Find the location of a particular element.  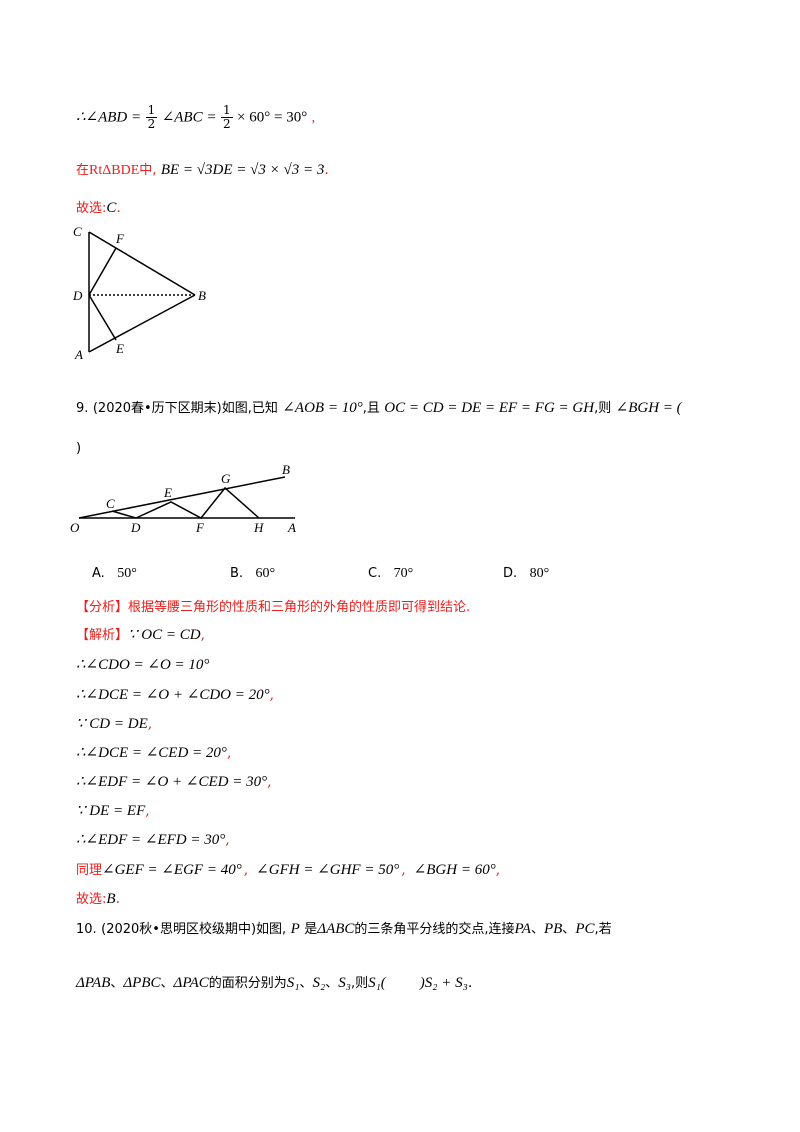

label-h: H is located at coordinates (258, 527).